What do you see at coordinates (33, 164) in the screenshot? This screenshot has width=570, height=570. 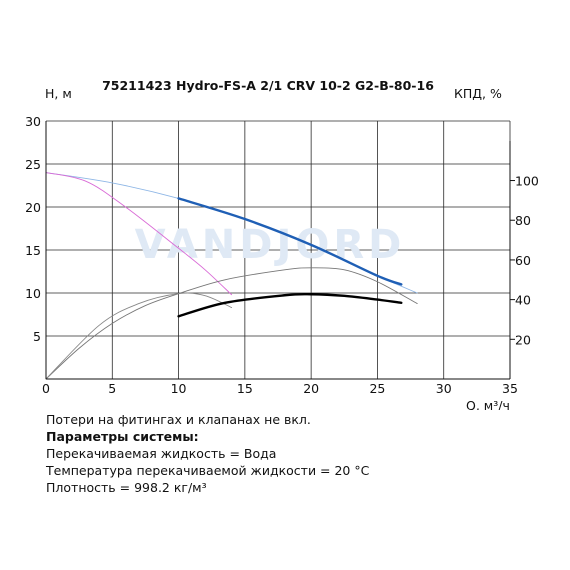 I see `y-tick-label: 25` at bounding box center [33, 164].